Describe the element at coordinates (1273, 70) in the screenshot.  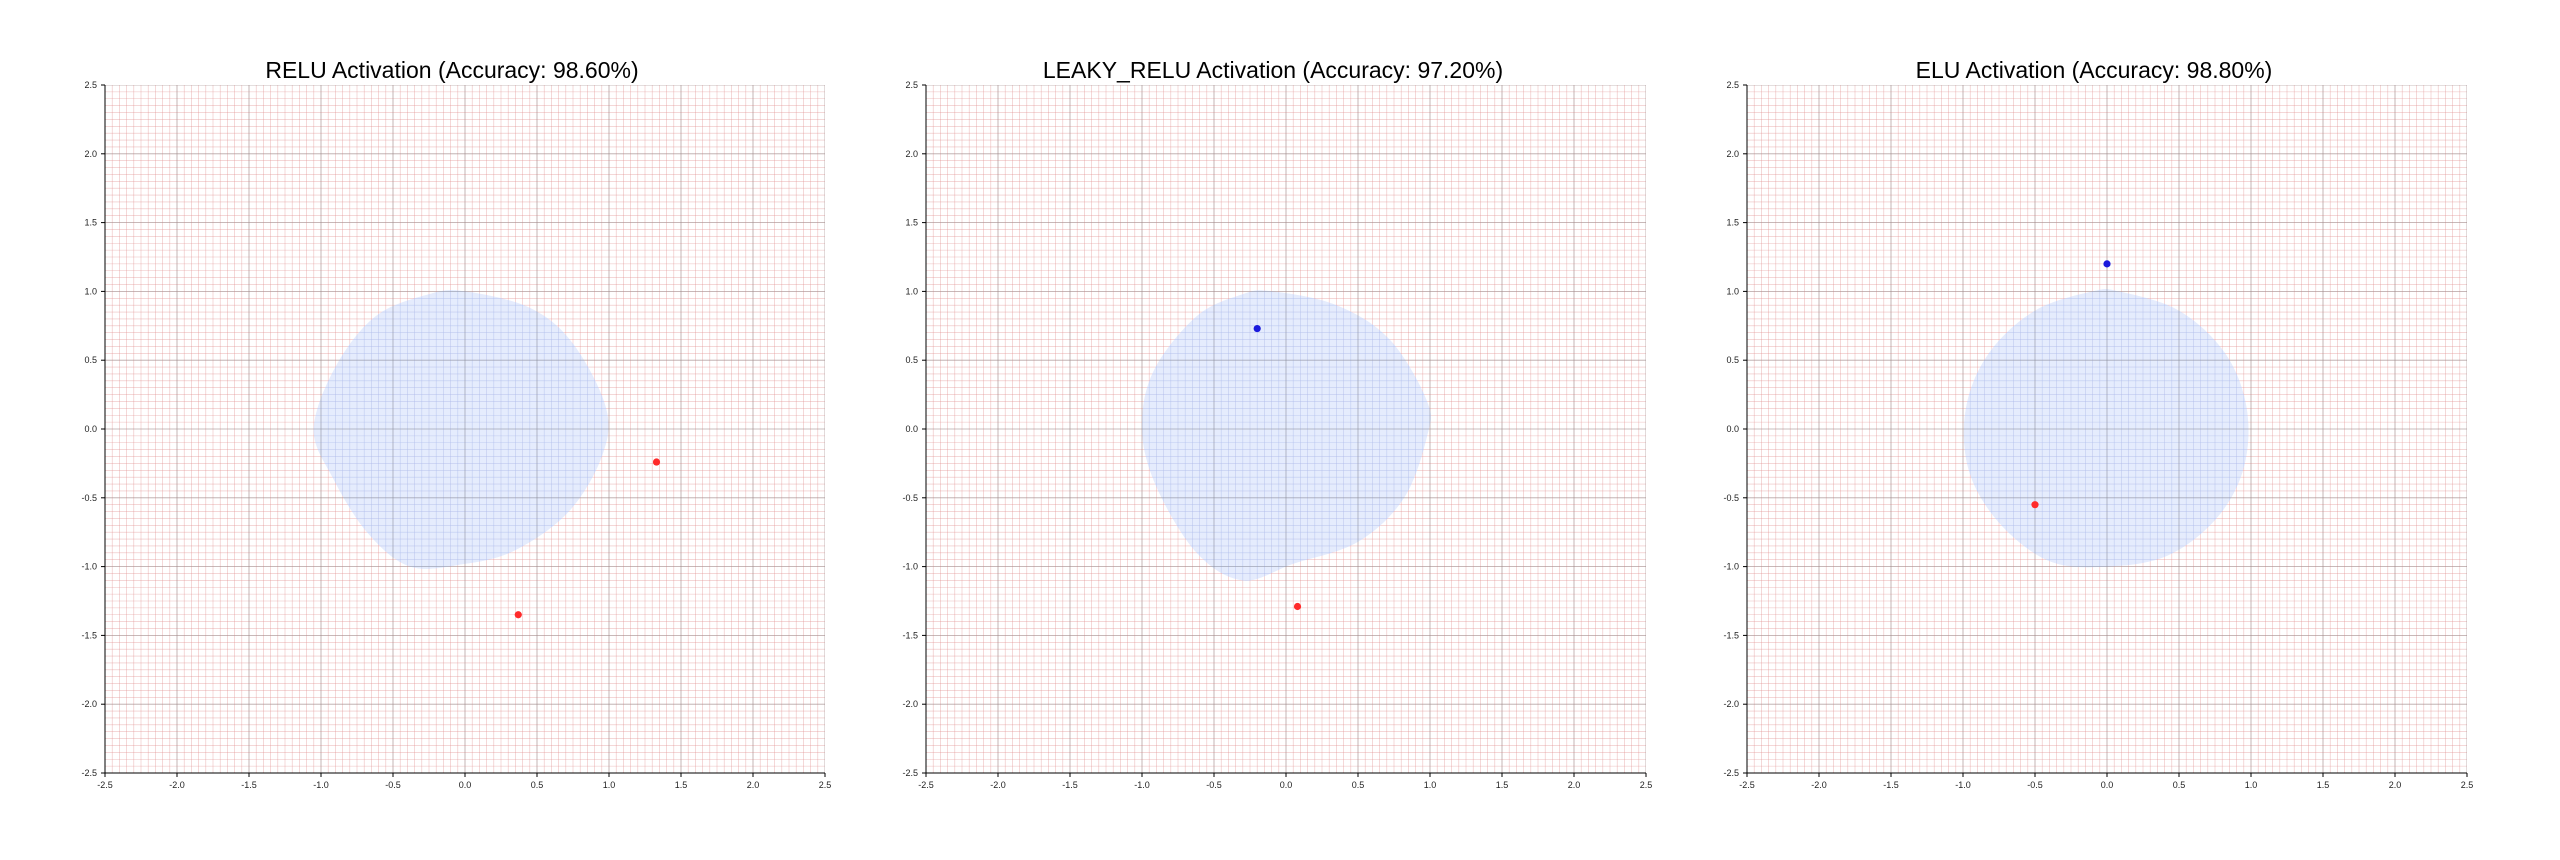
I see `panel-title: LEAKY_RELU Activation (Accuracy: 97.20%)` at that location.